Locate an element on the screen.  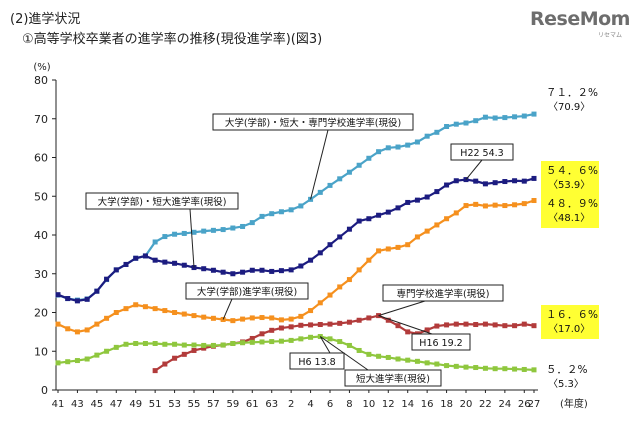
x-tick-label: 43 is located at coordinates (77, 404).